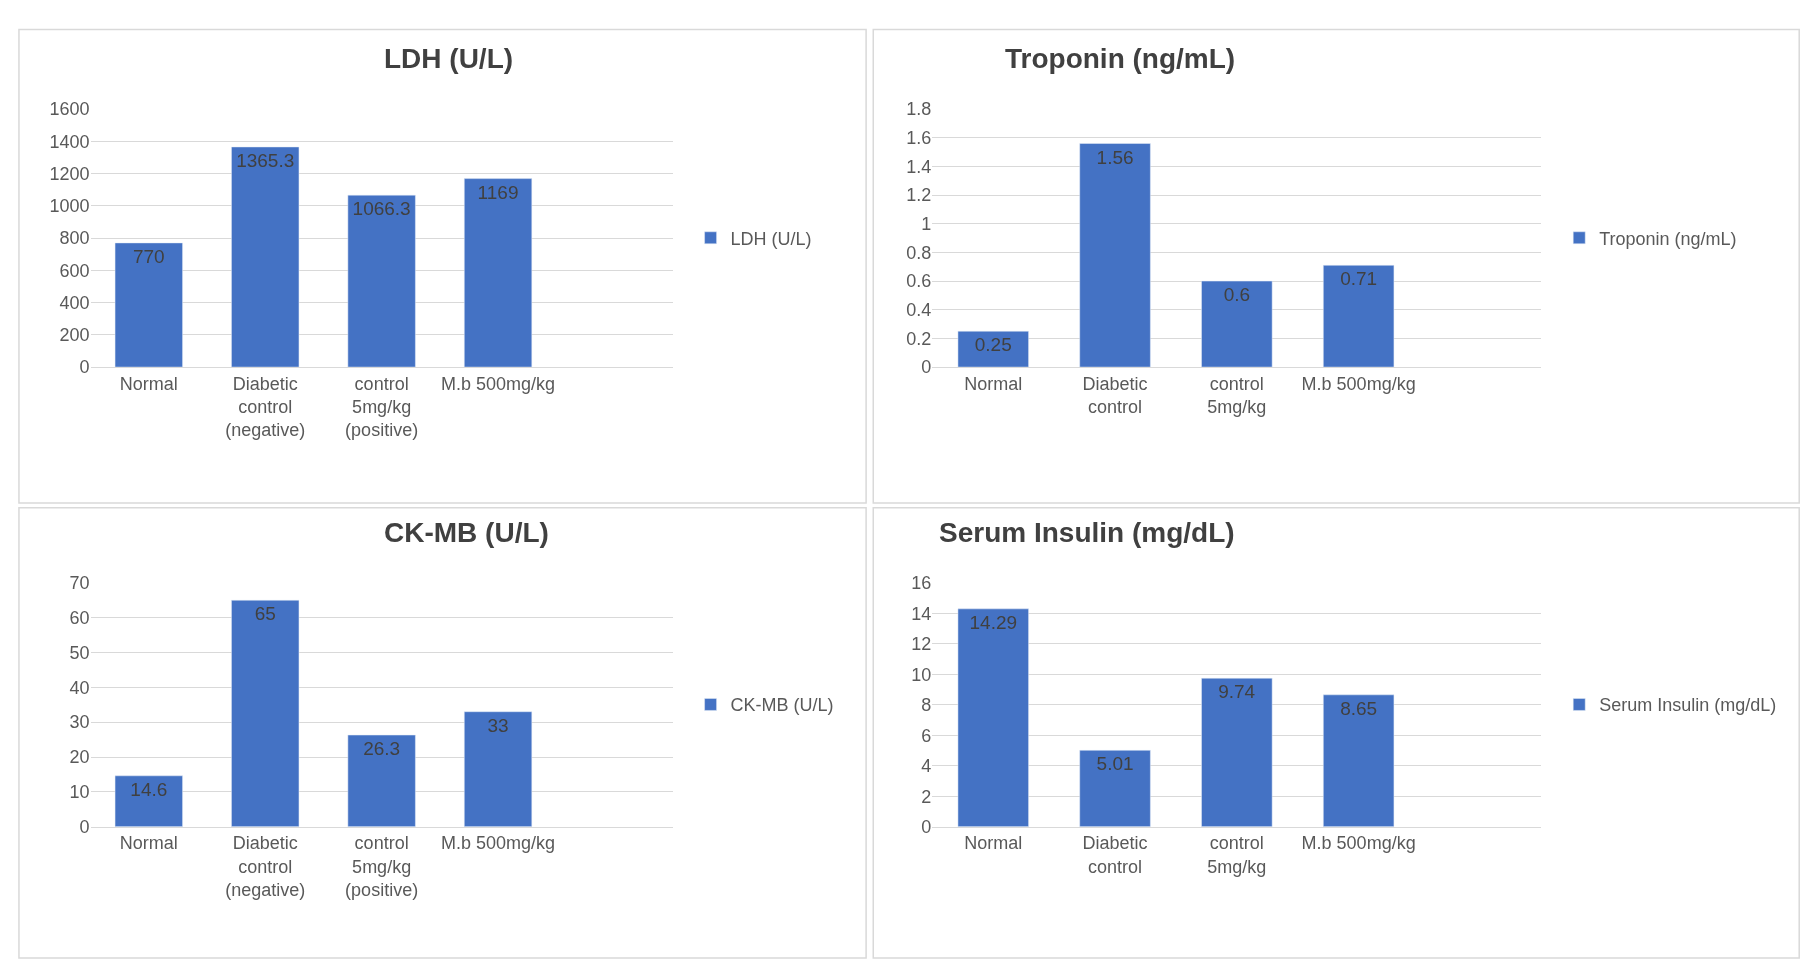  I want to click on data-label: 33, so click(498, 725).